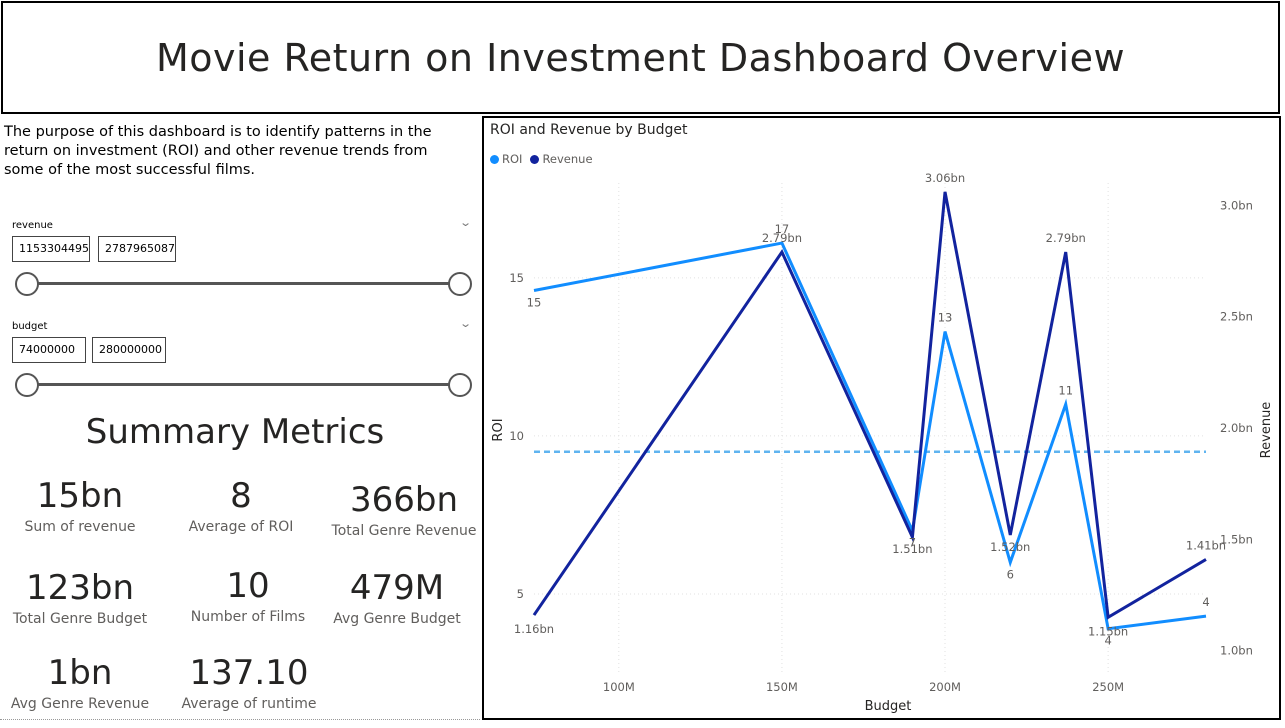 This screenshot has width=1285, height=728. What do you see at coordinates (1065, 390) in the screenshot?
I see `data-label-roi: 11` at bounding box center [1065, 390].